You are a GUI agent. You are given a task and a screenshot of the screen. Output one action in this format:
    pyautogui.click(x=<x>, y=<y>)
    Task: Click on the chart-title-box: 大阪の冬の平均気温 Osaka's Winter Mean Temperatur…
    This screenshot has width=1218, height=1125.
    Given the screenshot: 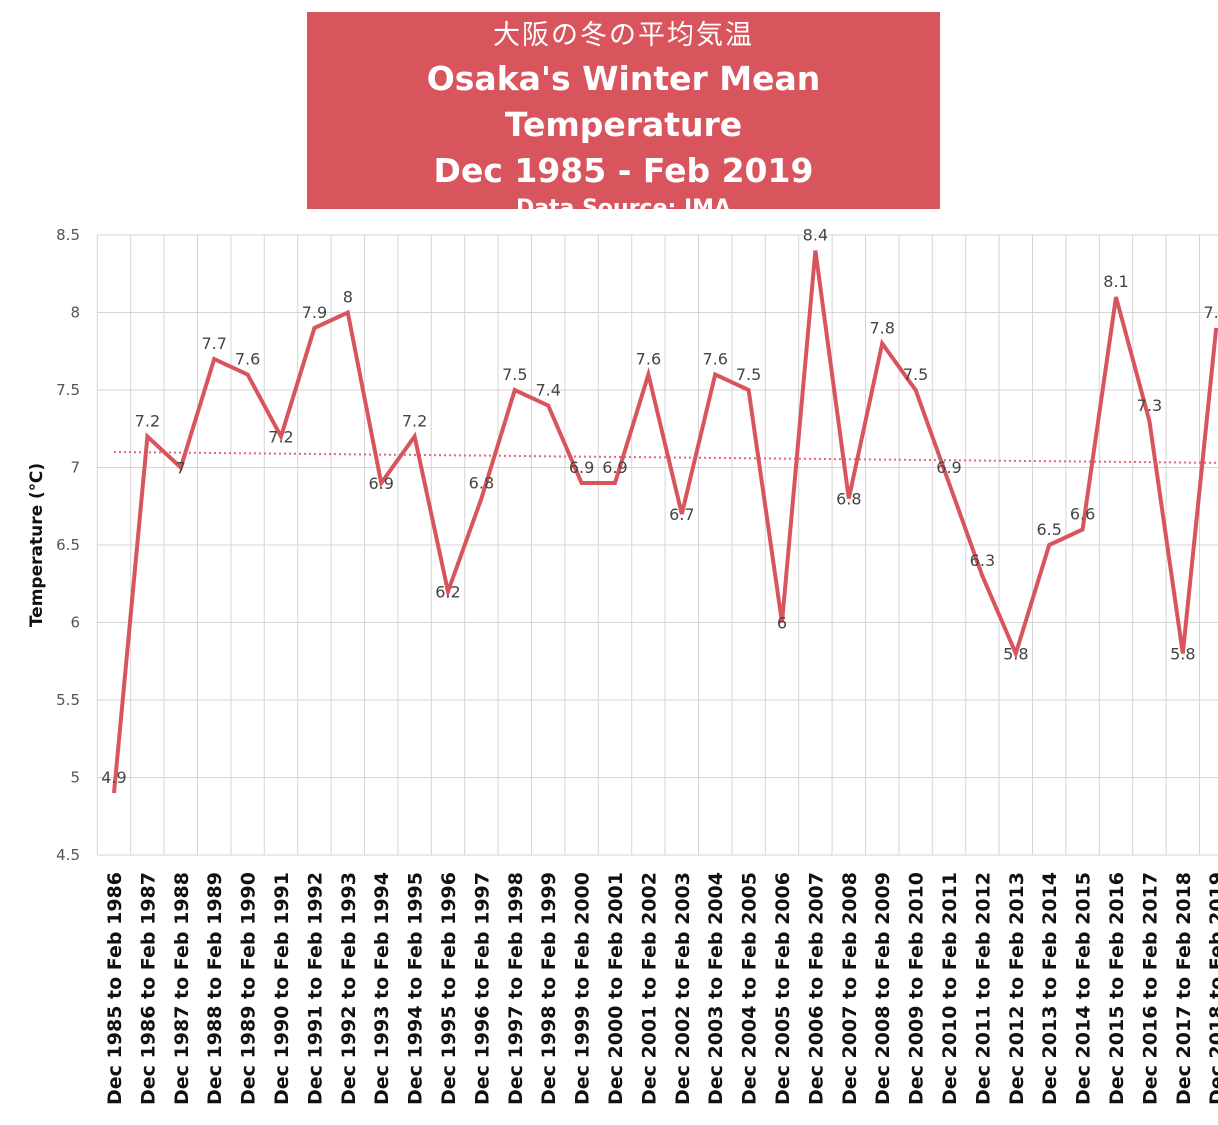 What is the action you would take?
    pyautogui.click(x=623, y=131)
    